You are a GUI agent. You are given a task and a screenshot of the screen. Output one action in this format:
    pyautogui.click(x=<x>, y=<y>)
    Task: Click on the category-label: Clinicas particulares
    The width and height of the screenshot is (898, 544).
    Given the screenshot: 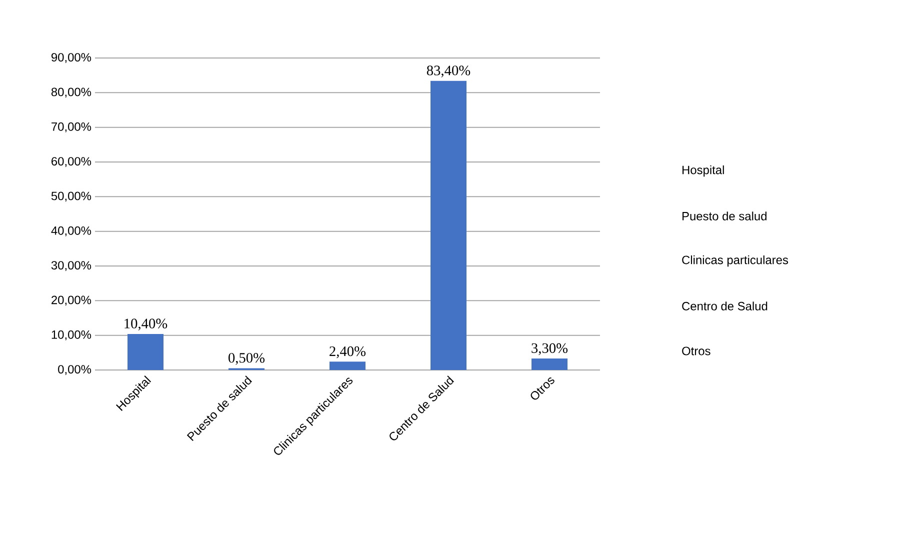 What is the action you would take?
    pyautogui.click(x=735, y=261)
    